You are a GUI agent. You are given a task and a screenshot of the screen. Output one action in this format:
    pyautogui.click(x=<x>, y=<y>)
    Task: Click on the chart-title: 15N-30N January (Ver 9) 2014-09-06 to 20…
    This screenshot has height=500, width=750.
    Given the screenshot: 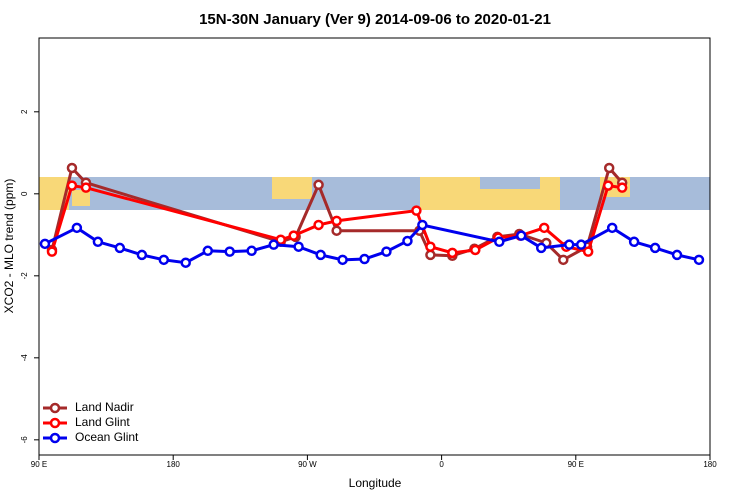 What is the action you would take?
    pyautogui.click(x=375, y=19)
    